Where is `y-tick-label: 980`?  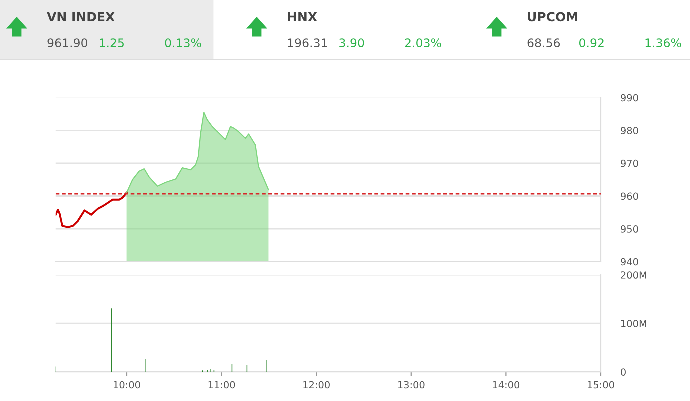 y-tick-label: 980 is located at coordinates (629, 130).